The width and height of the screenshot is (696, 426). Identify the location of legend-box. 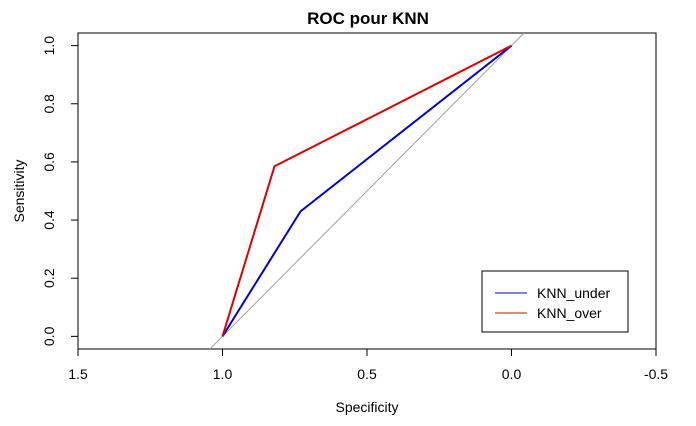
(555, 301).